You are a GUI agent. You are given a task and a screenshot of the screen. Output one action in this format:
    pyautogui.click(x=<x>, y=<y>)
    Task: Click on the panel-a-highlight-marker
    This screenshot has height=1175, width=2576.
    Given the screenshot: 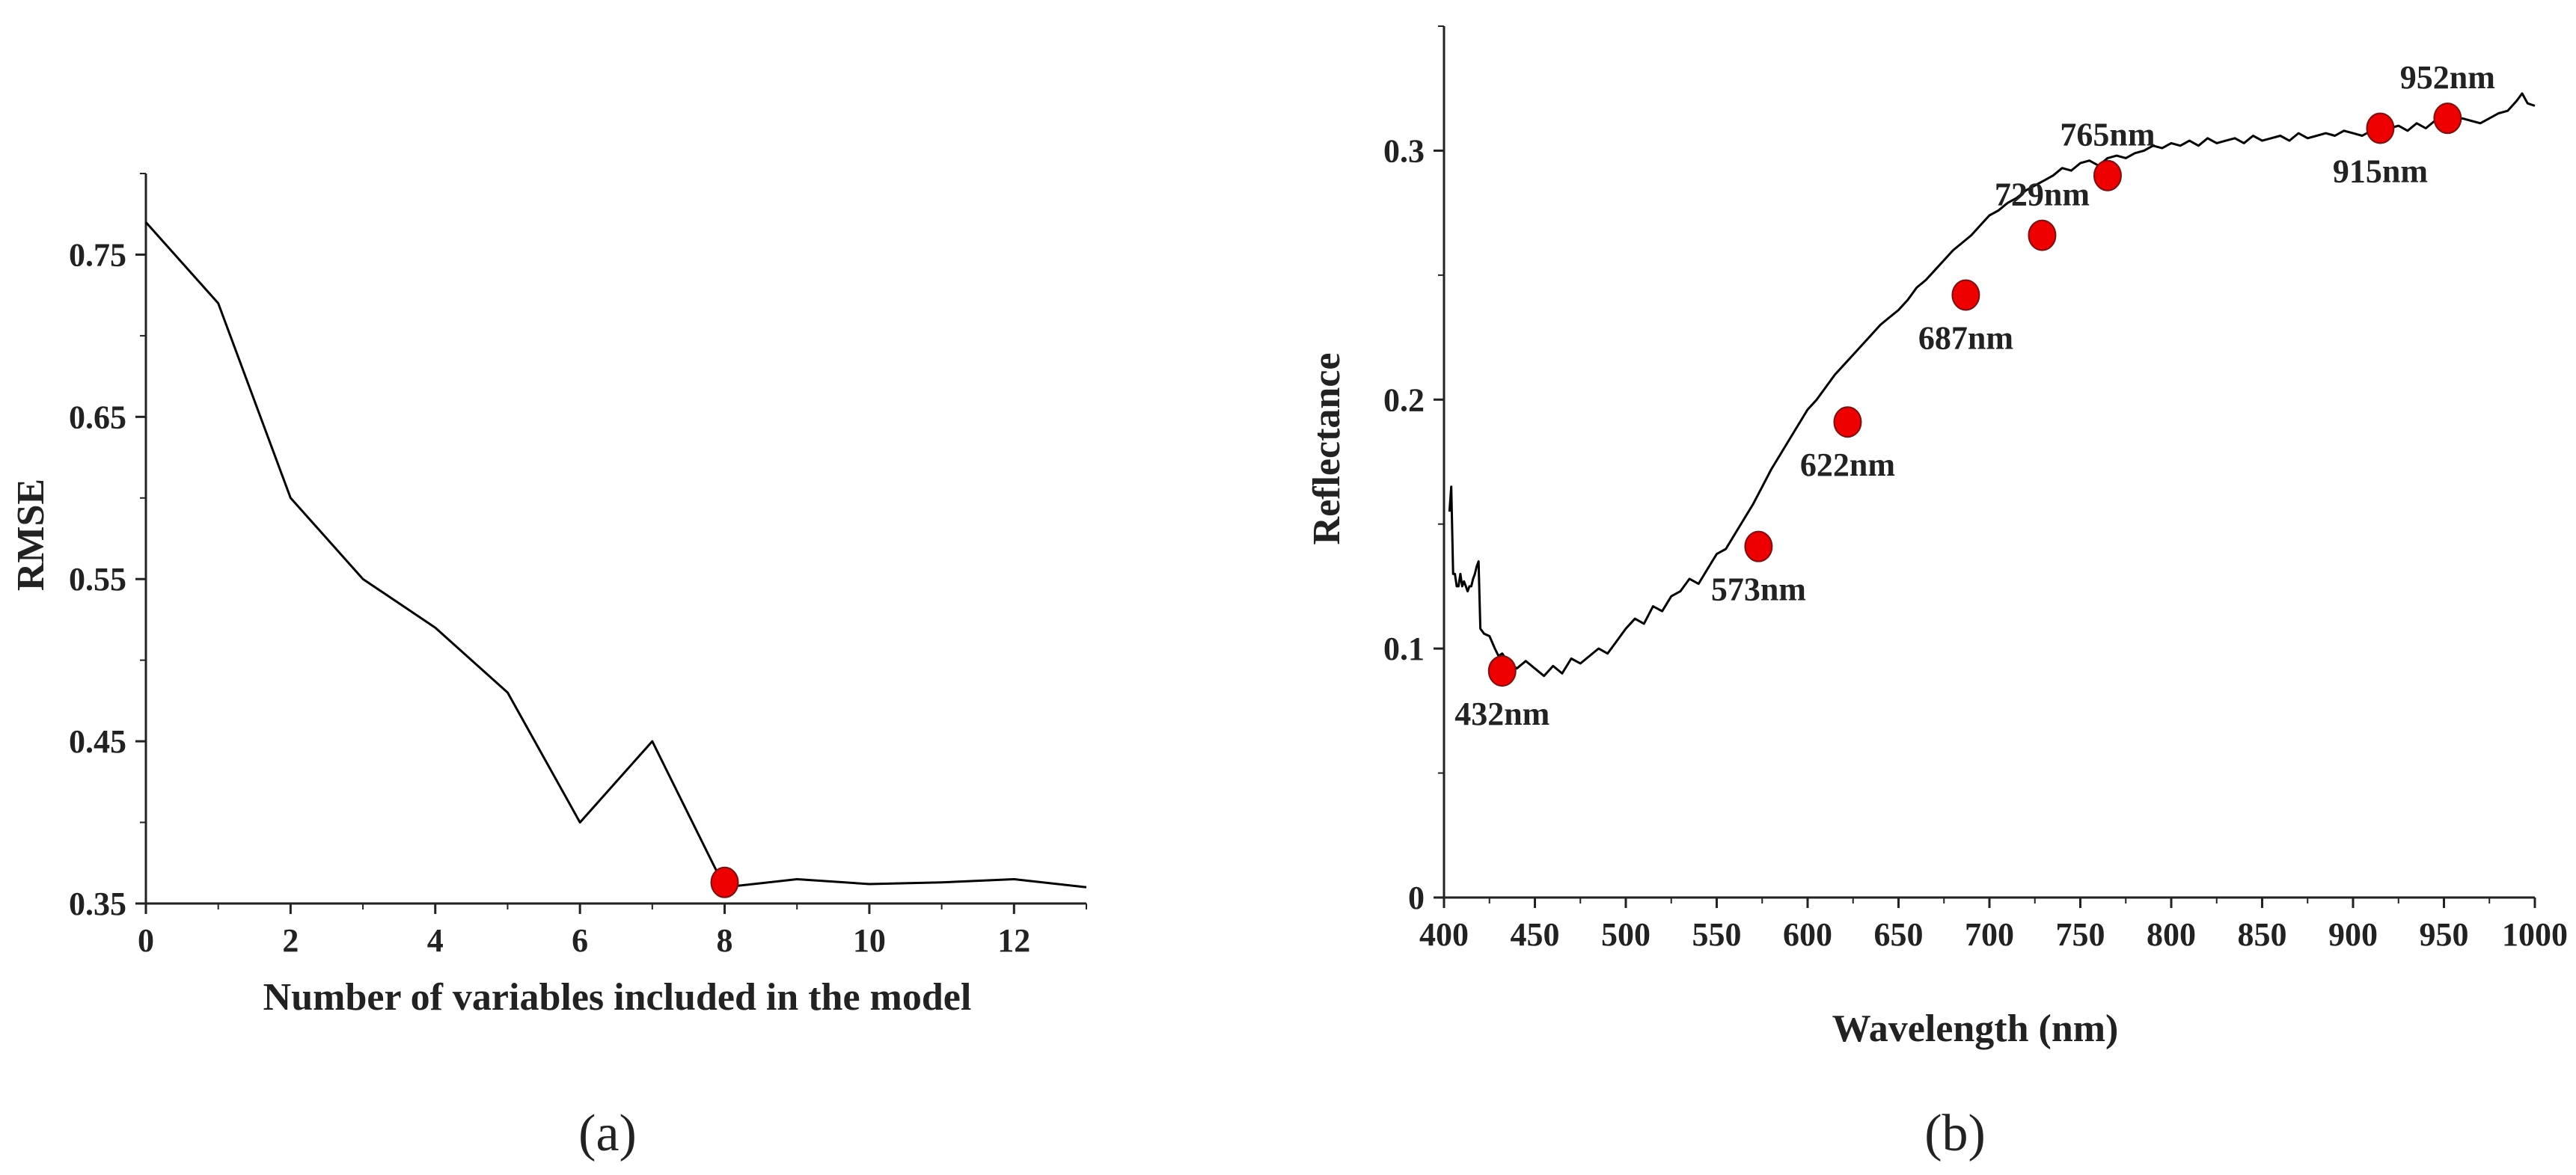 What is the action you would take?
    pyautogui.click(x=724, y=882)
    